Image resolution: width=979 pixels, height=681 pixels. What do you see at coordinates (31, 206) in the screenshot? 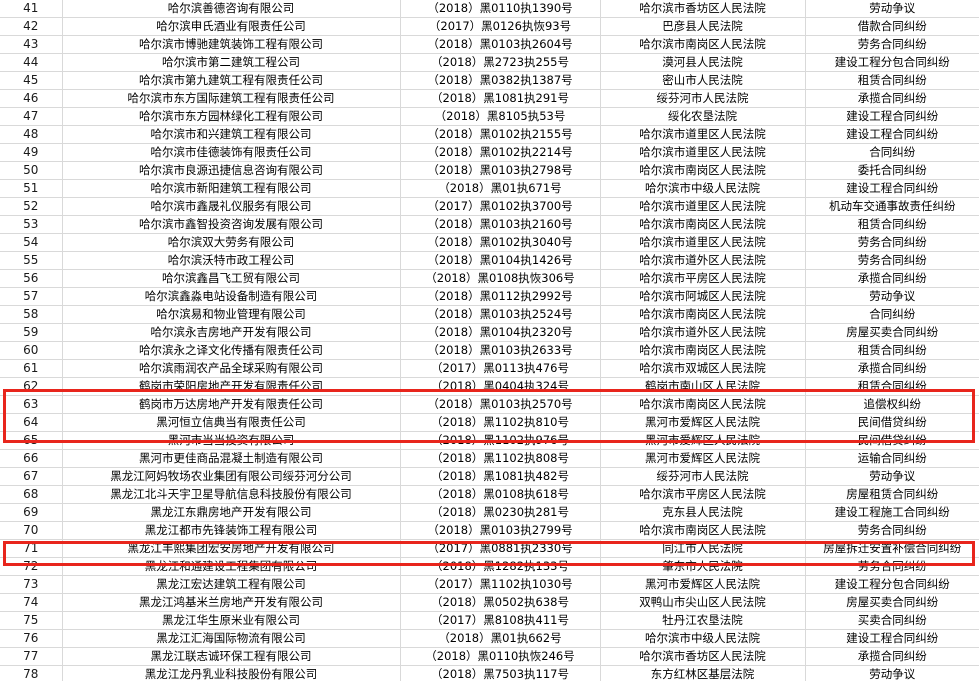
I see `row-index-cell: 52` at bounding box center [31, 206].